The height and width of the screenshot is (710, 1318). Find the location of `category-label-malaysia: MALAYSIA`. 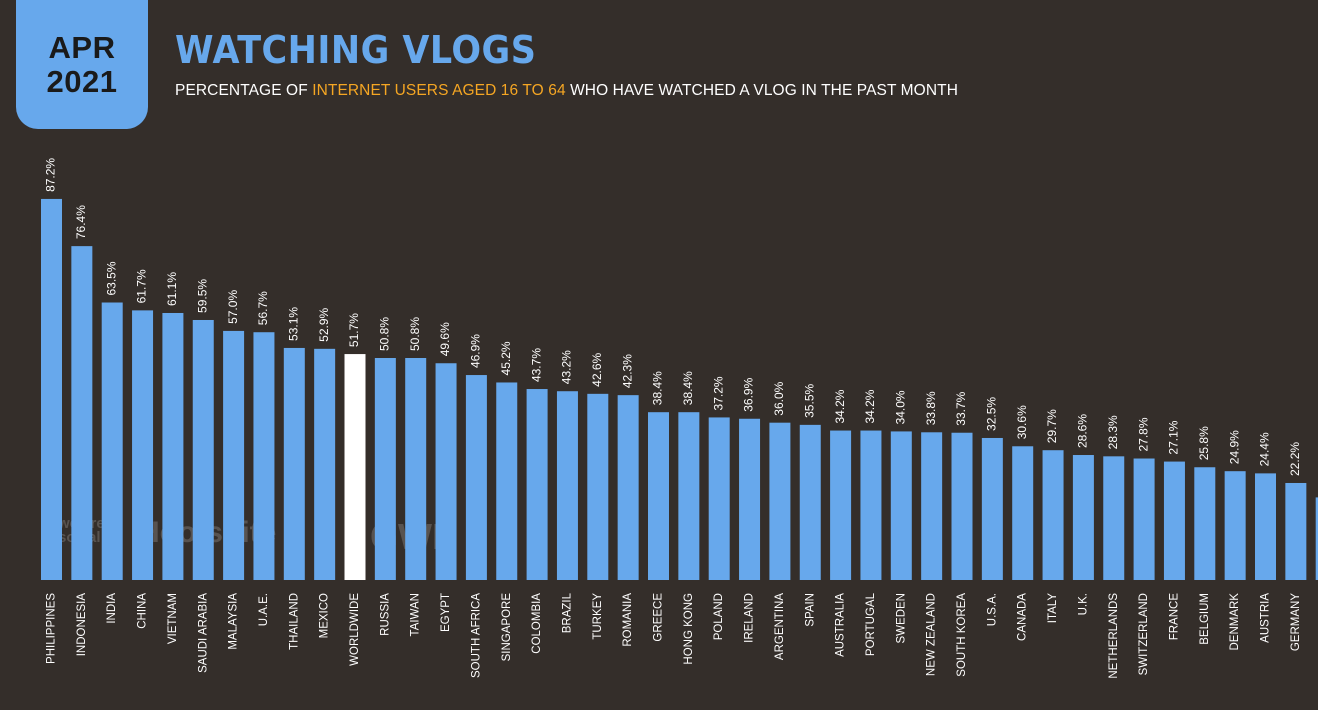

category-label-malaysia: MALAYSIA is located at coordinates (234, 621).